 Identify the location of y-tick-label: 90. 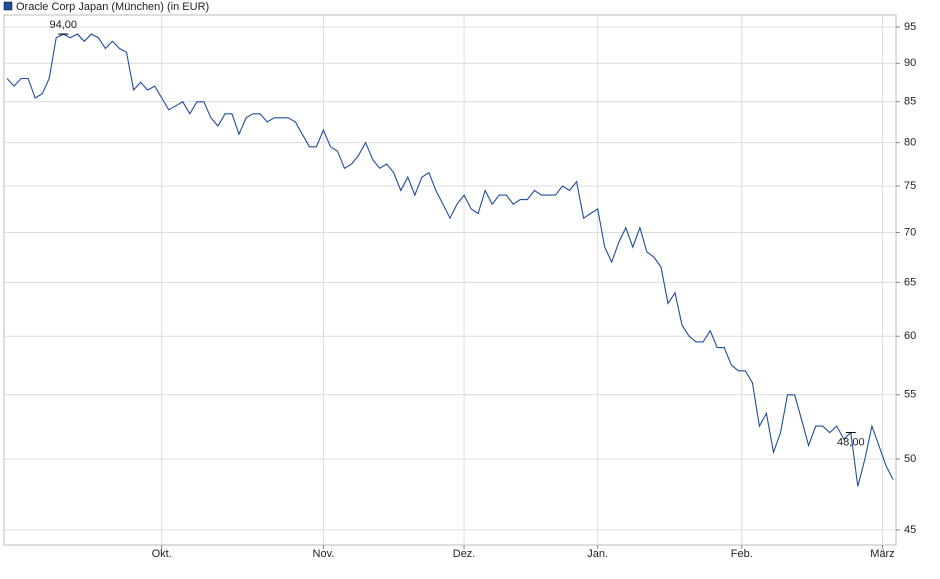
(910, 63).